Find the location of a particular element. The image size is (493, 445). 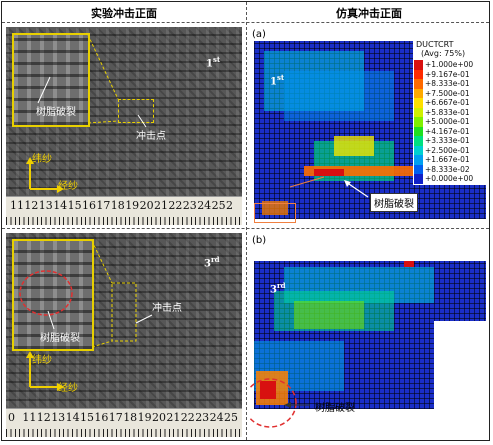

resin-crack-label-2: 树脂破裂 is located at coordinates (60, 338).